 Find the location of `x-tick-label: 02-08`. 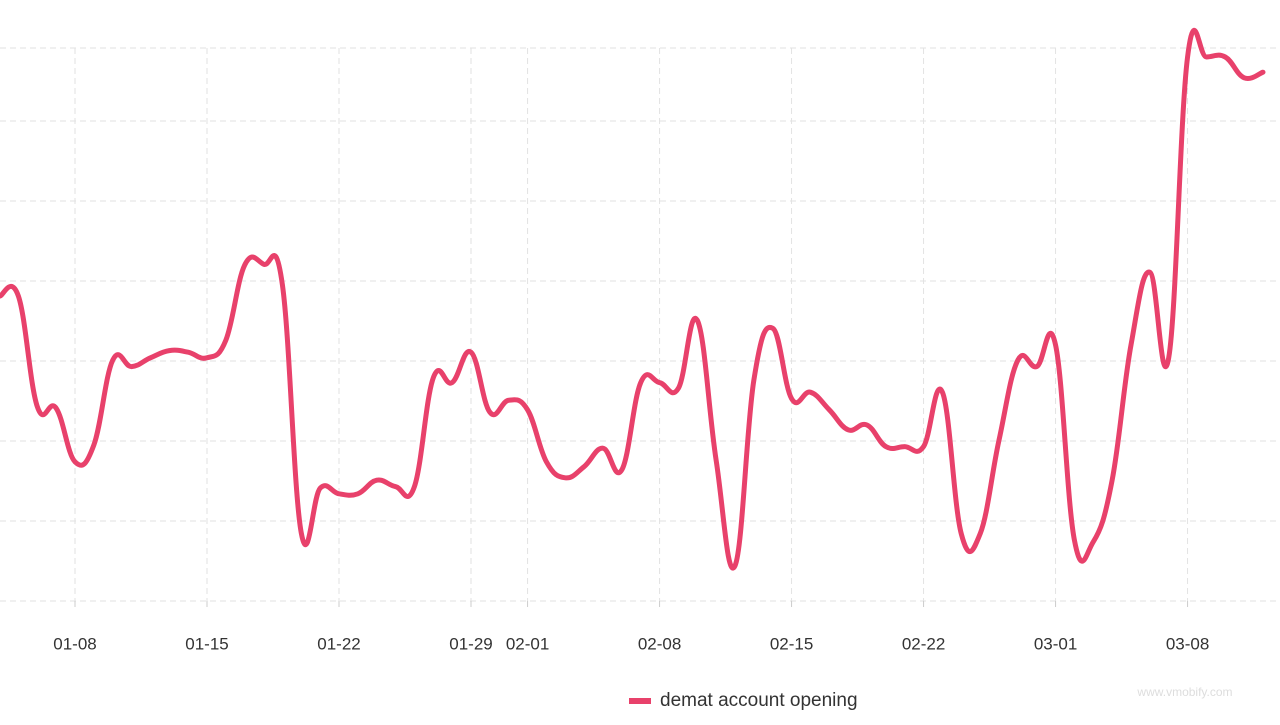

x-tick-label: 02-08 is located at coordinates (659, 643).